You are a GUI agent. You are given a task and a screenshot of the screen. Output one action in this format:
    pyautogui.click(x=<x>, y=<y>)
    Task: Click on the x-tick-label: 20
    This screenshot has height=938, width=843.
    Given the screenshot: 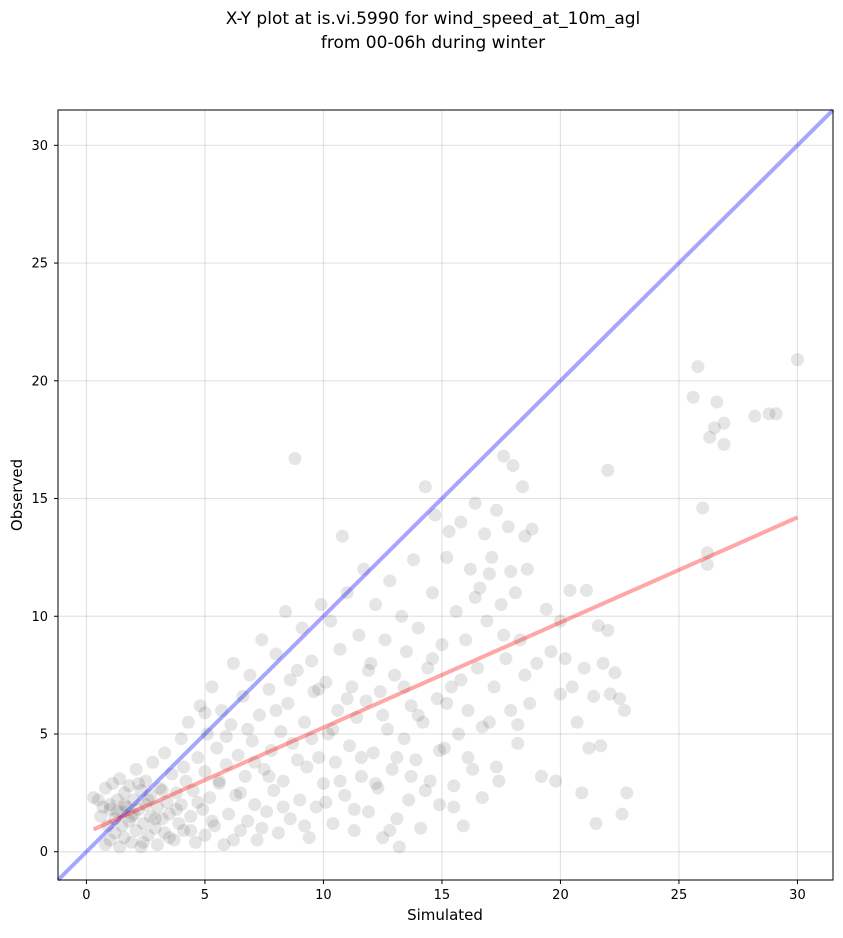 What is the action you would take?
    pyautogui.click(x=560, y=895)
    